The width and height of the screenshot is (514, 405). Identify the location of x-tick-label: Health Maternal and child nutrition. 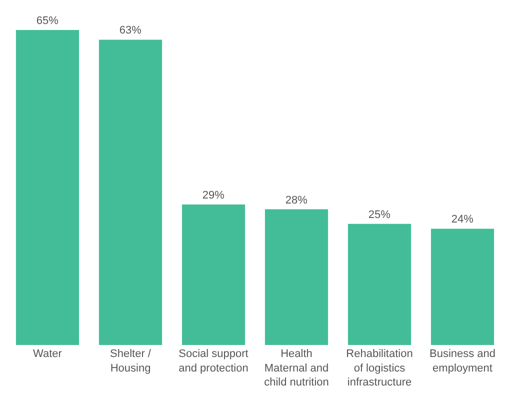
(296, 368).